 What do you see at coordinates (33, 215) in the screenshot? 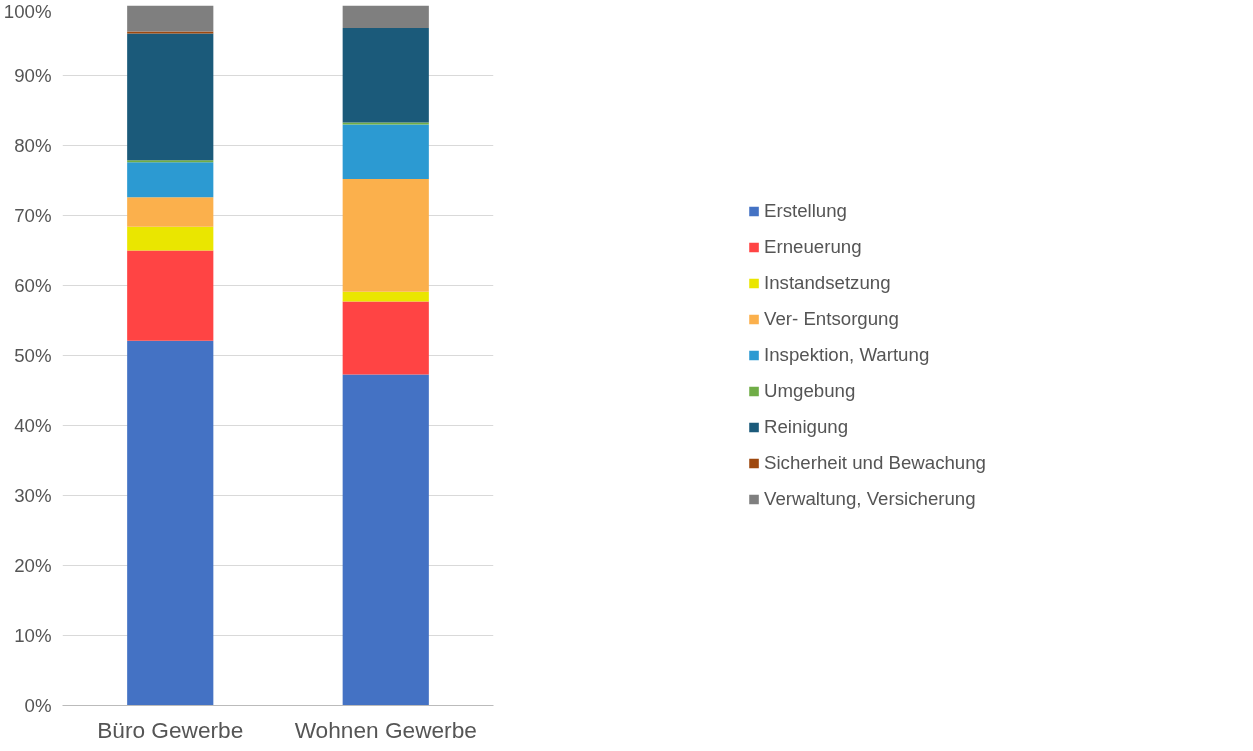
I see `y-tick-label: 70%` at bounding box center [33, 215].